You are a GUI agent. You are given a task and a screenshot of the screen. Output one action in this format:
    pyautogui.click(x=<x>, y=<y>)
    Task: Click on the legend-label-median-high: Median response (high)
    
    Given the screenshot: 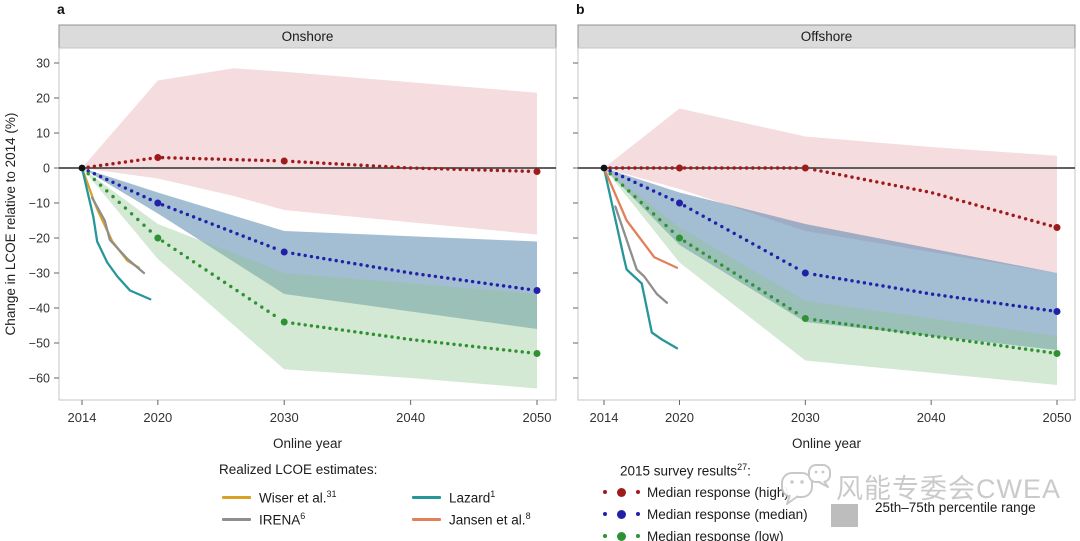 What is the action you would take?
    pyautogui.click(x=718, y=492)
    